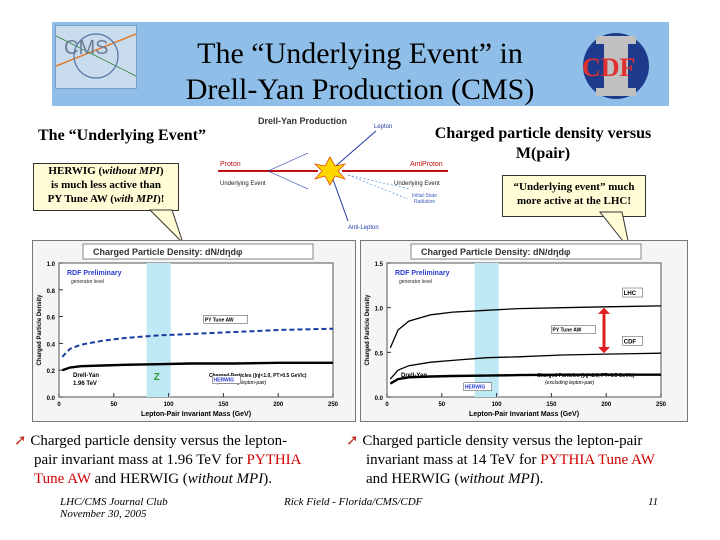 The image size is (720, 540). Describe the element at coordinates (543, 144) in the screenshot. I see `right-heading: Charged particle density versus M(pair)` at that location.